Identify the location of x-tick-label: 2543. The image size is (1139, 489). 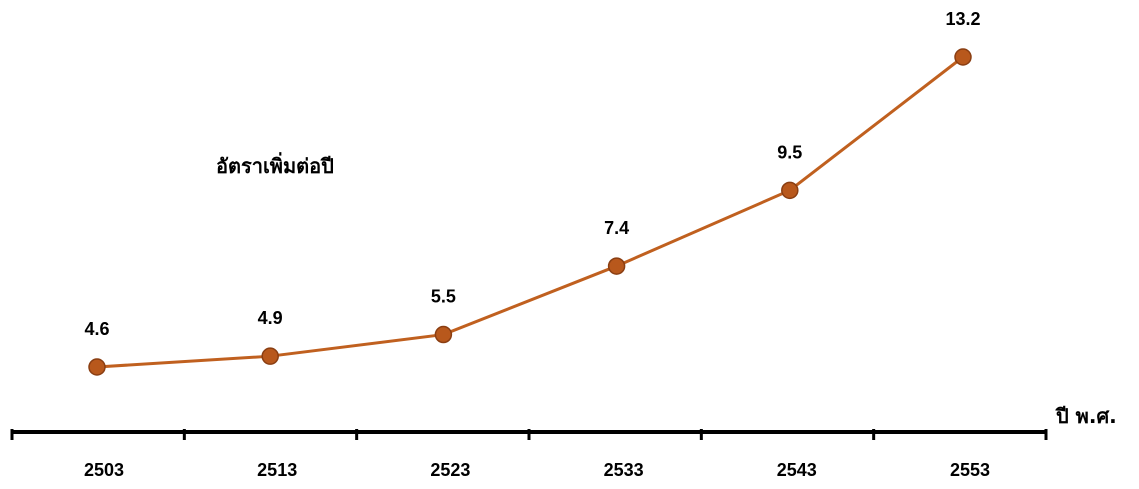
(797, 470).